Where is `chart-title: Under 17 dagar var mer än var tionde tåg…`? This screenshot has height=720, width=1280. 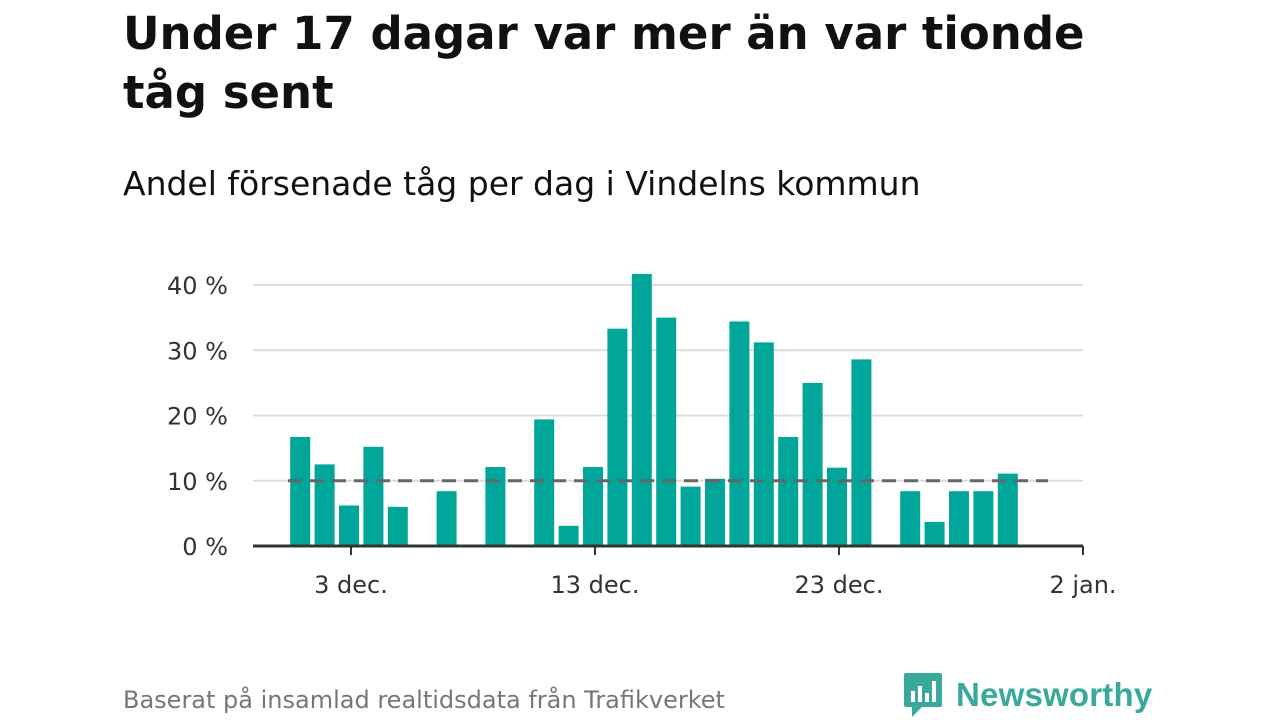
chart-title: Under 17 dagar var mer än var tionde tåg… is located at coordinates (604, 63).